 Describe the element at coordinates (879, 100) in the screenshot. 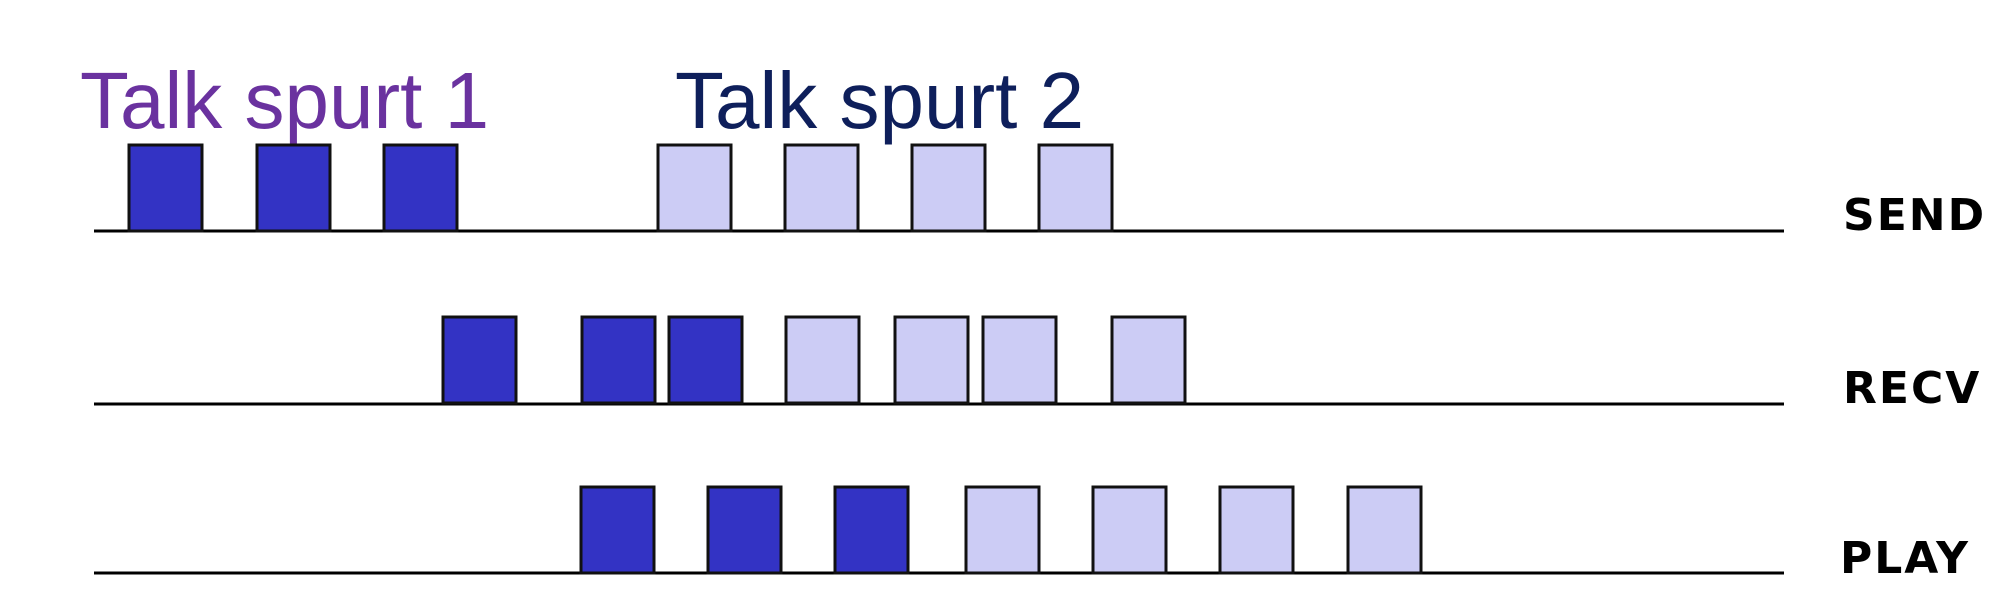

I see `talk-spurt-2-label: Talk spurt 2` at that location.